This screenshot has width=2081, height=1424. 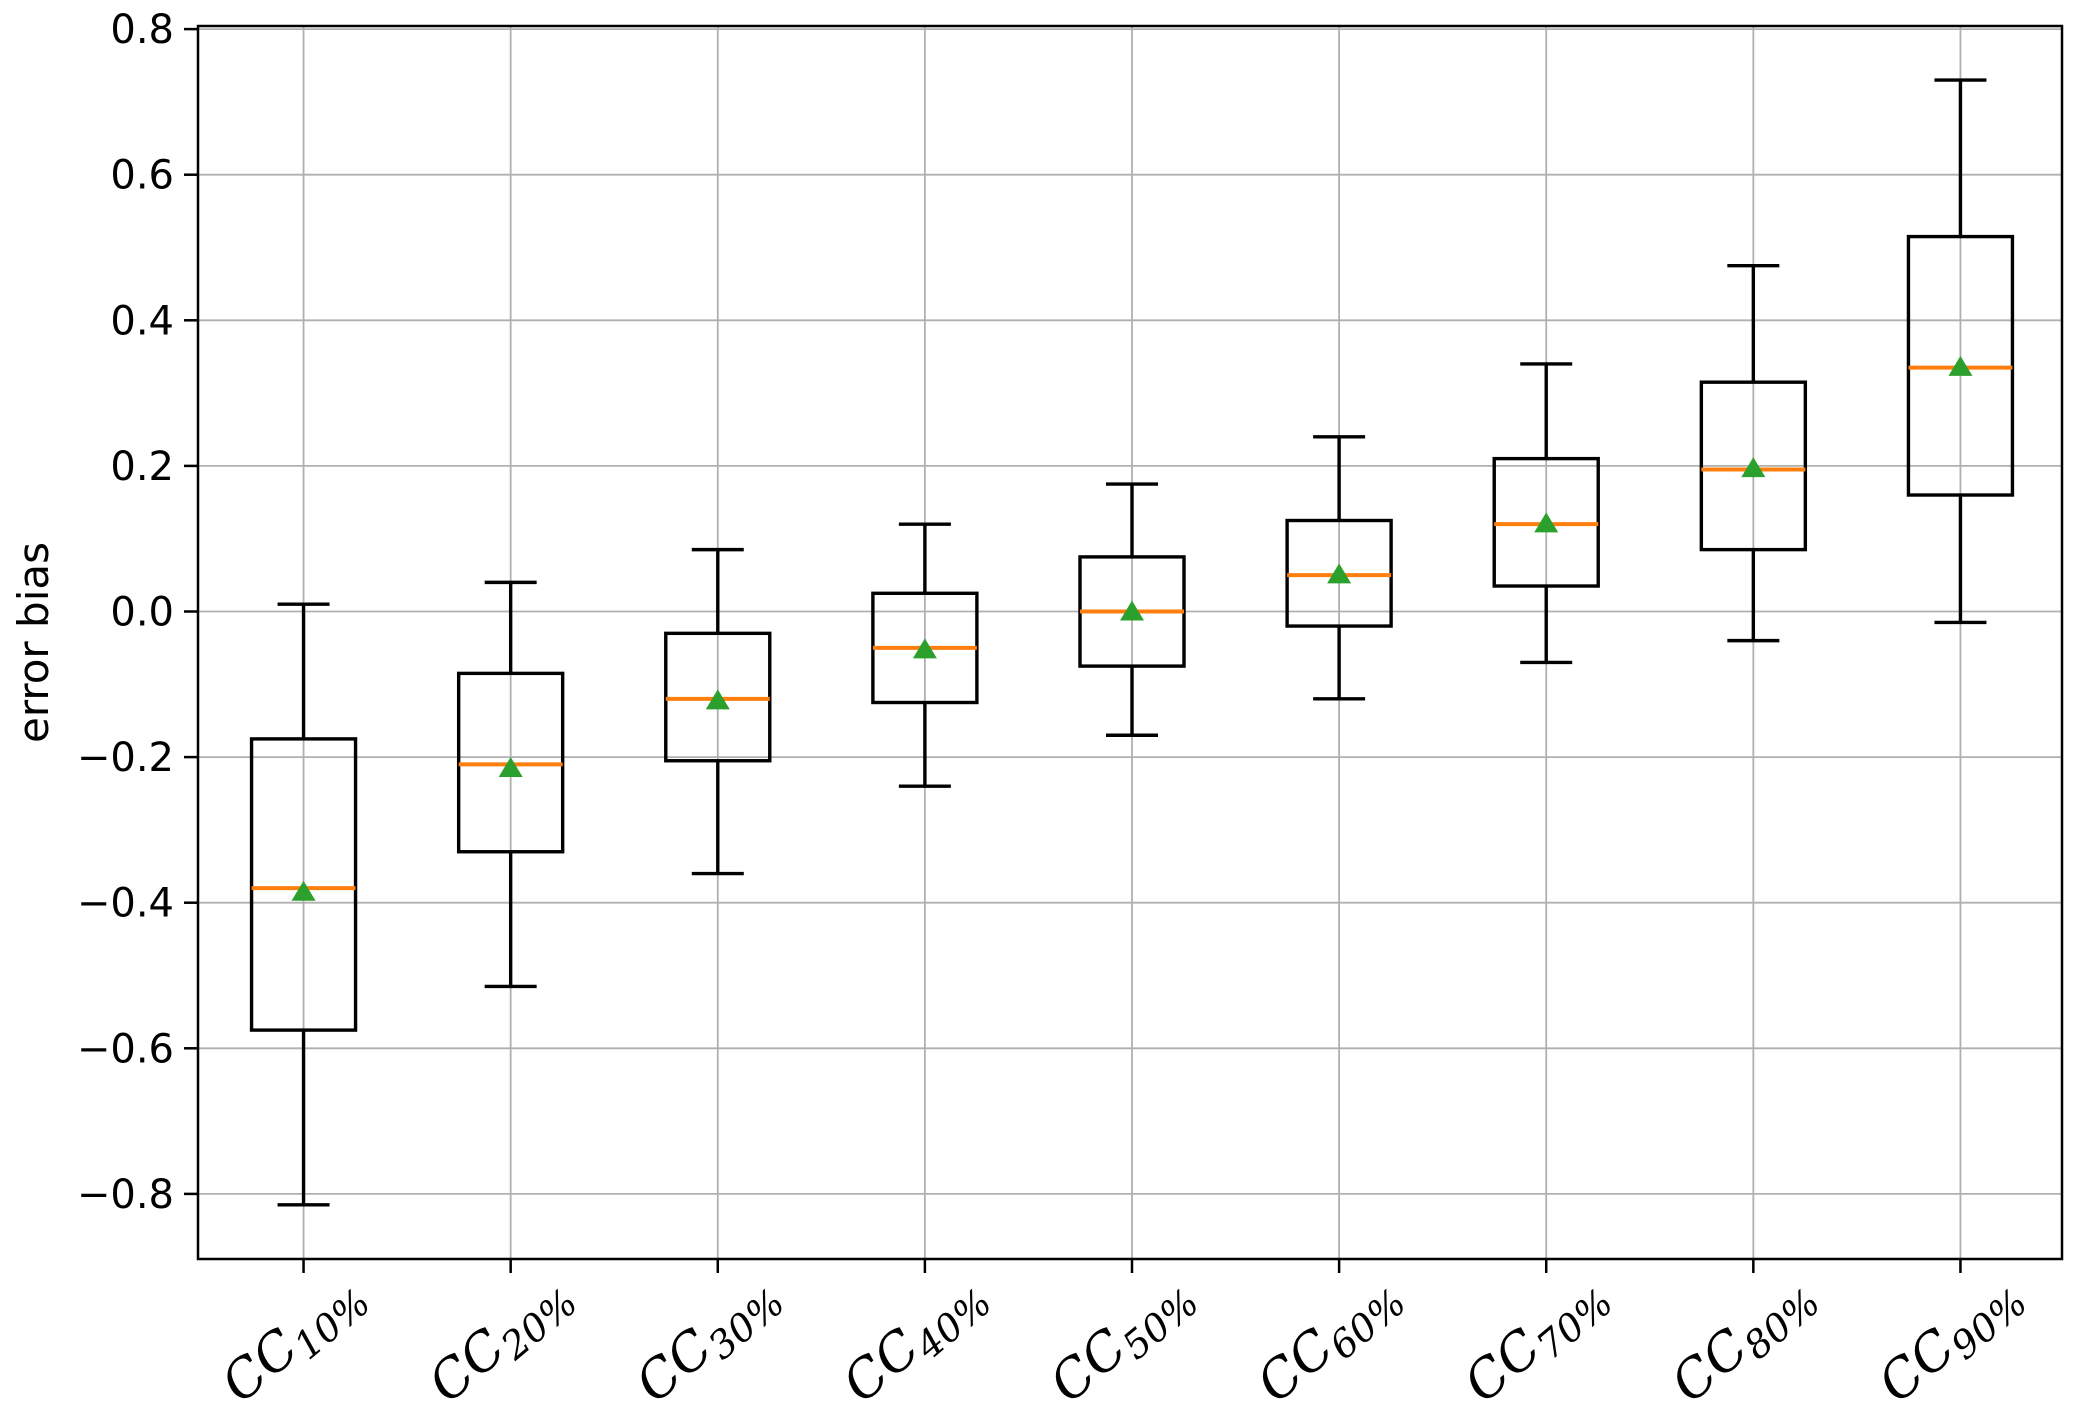 What do you see at coordinates (1951, 1341) in the screenshot?
I see `x-tick-label-CC90%: CC90%` at bounding box center [1951, 1341].